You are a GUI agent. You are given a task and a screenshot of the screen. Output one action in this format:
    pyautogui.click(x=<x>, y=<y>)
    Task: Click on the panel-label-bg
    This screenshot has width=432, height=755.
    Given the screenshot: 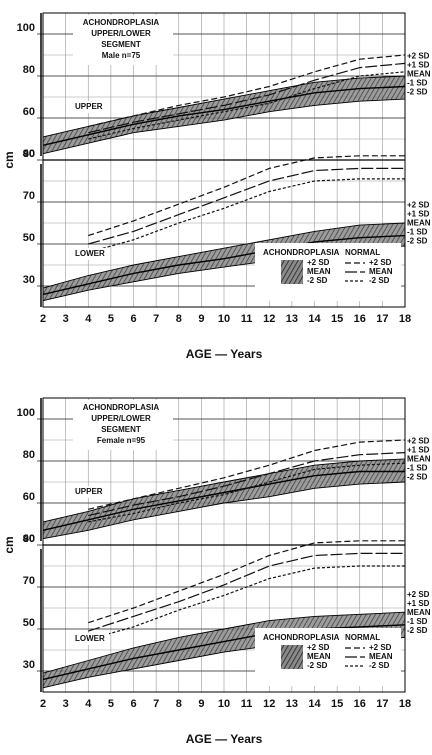 What is the action you would take?
    pyautogui.click(x=90, y=639)
    